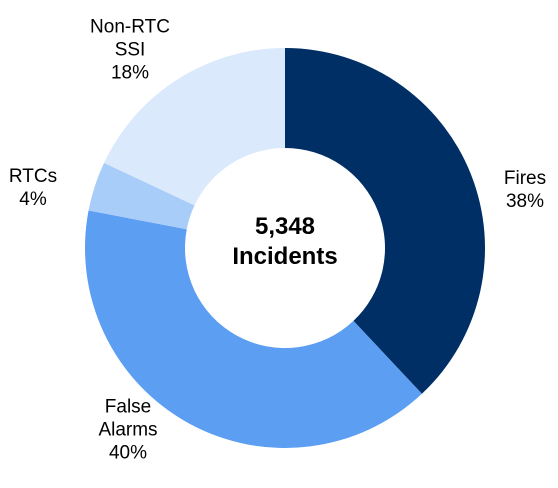 This screenshot has width=558, height=488. I want to click on category-name: False Alarms, so click(128, 418).